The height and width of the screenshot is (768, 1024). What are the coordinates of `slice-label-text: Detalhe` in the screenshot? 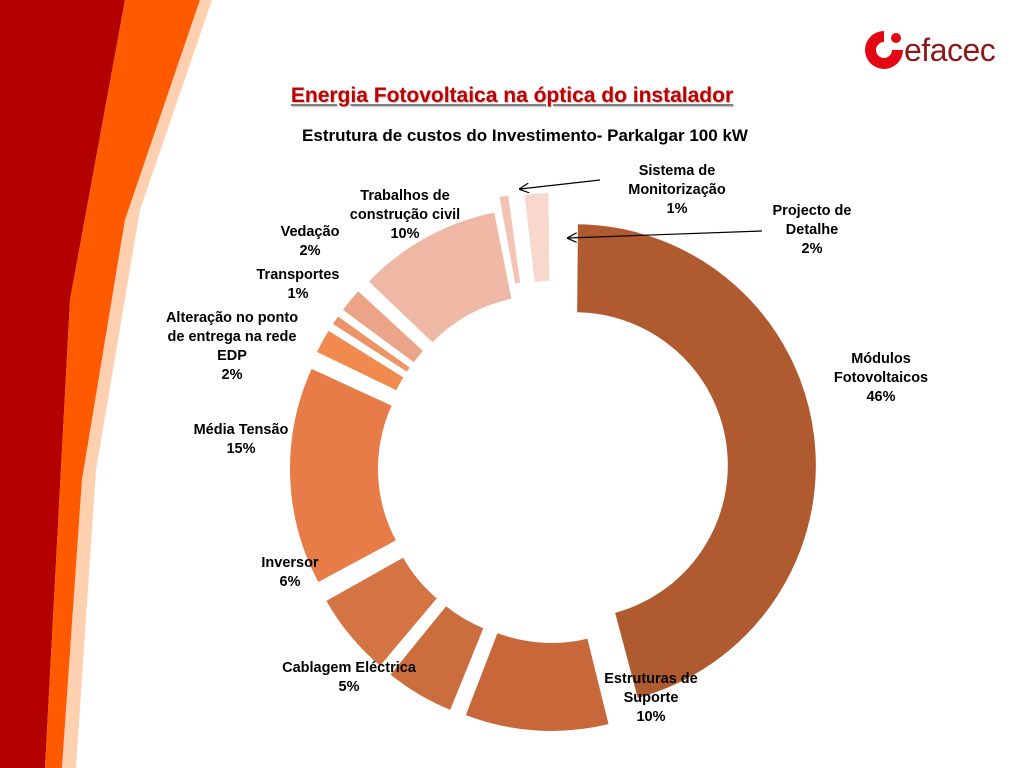 It's located at (812, 230).